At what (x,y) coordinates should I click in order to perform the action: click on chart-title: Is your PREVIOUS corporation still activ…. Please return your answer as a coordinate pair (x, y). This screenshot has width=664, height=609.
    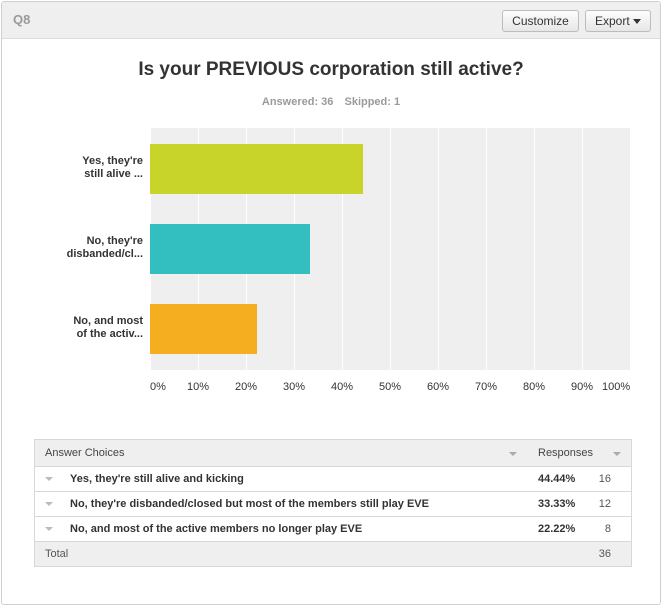
    Looking at the image, I should click on (331, 69).